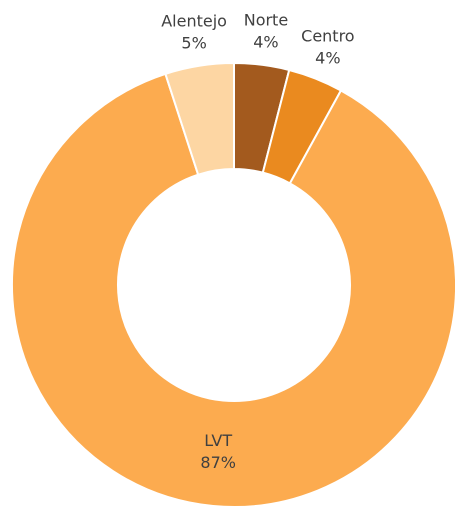 This screenshot has width=455, height=509. I want to click on slice-value-label: 87%, so click(218, 462).